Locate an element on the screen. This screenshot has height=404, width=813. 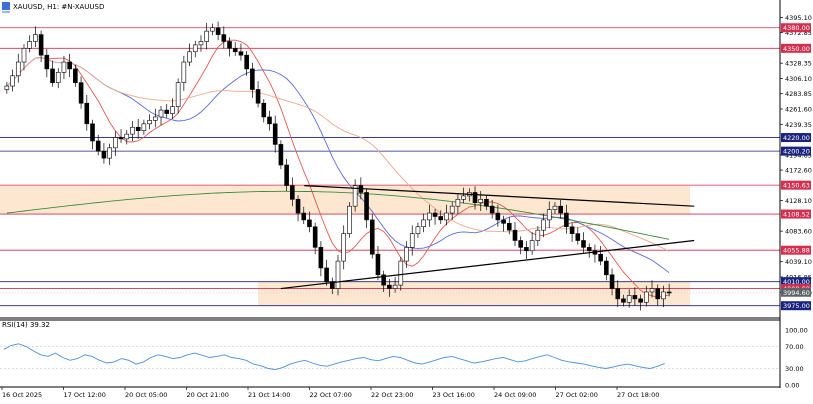
price-axis-tick-label: 4239.35 is located at coordinates (798, 125).